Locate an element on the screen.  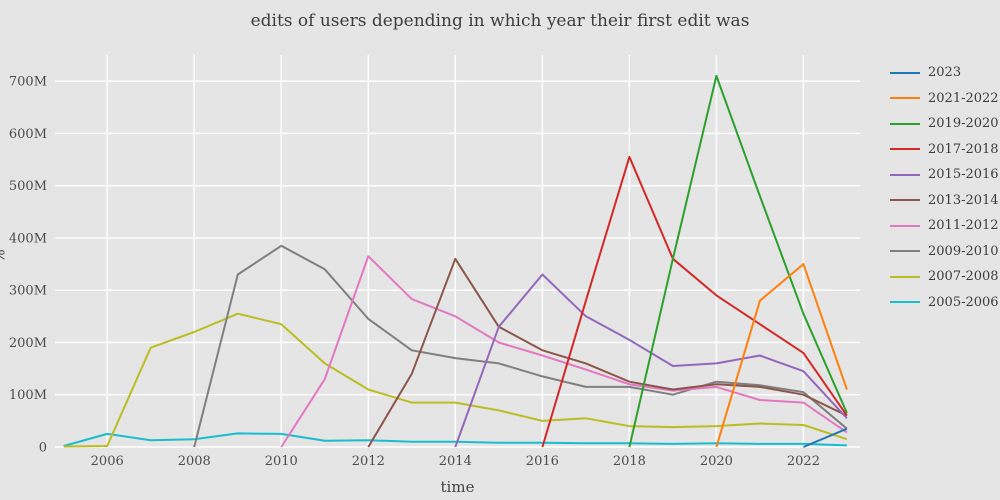
x-axis-label: time is located at coordinates (457, 487).